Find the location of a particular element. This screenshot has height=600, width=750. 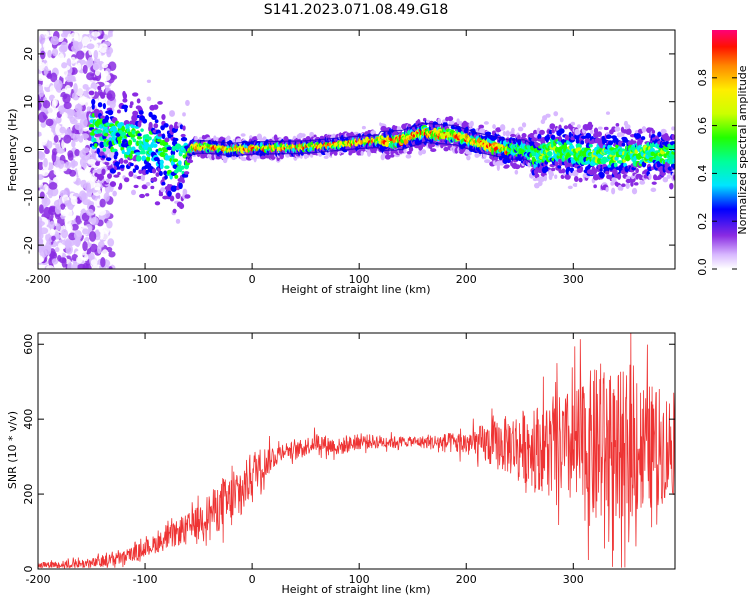

x-tick-label: 200 is located at coordinates (466, 579).